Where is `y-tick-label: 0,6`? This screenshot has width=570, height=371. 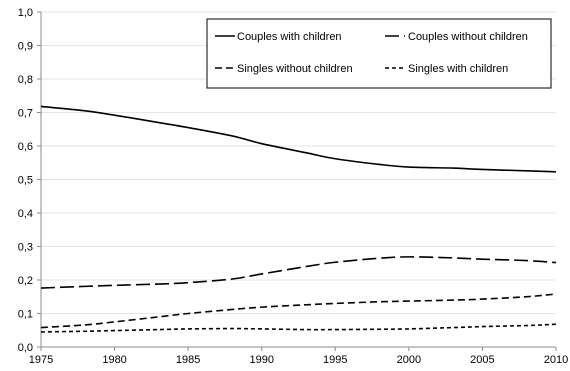
y-tick-label: 0,6 is located at coordinates (25, 147).